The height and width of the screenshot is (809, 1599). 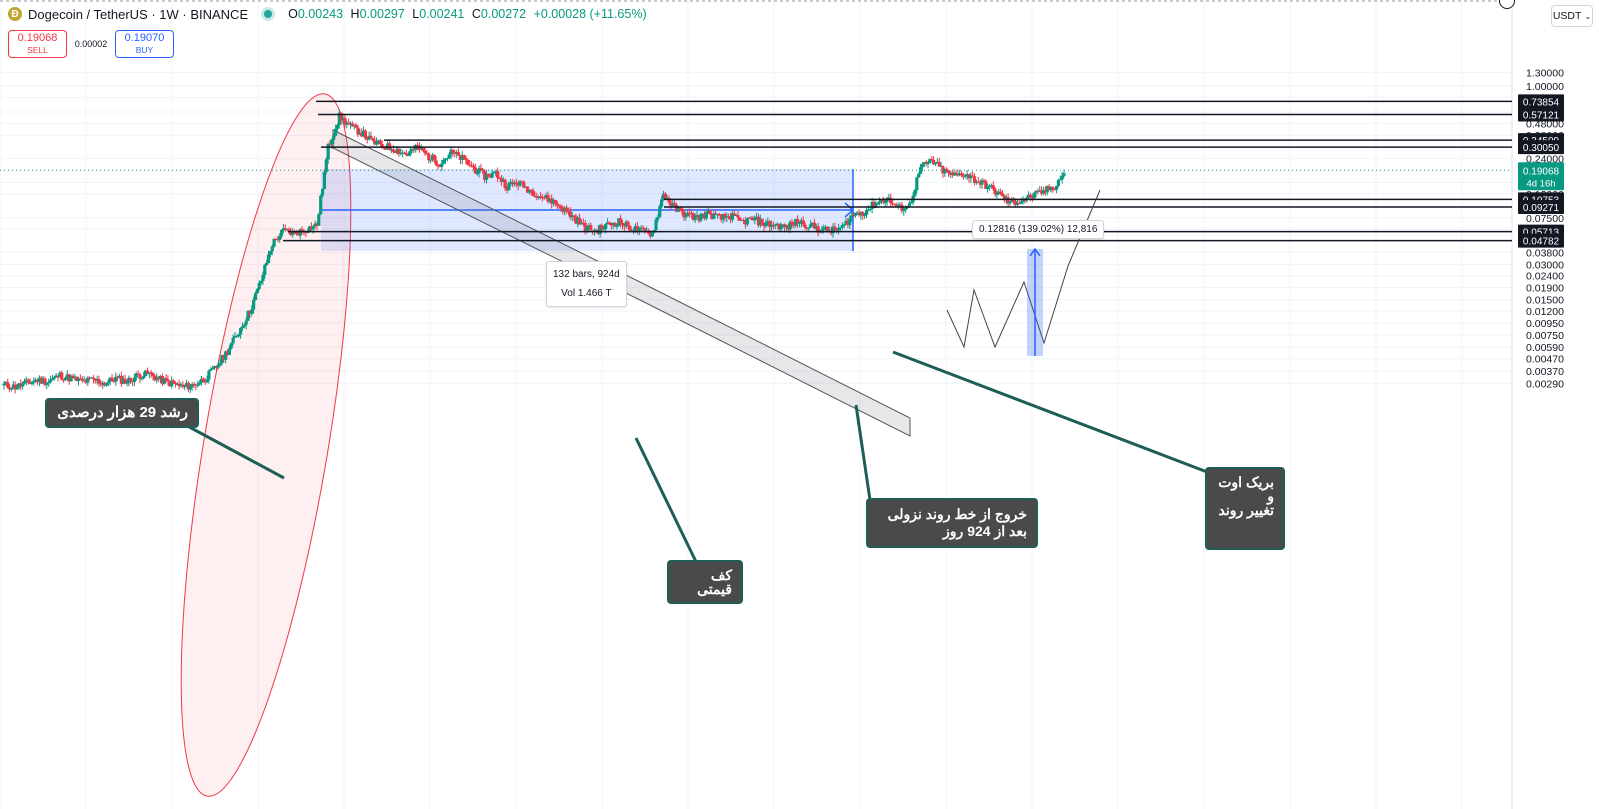 I want to click on y-tick-label: 0.48000, so click(x=1545, y=124).